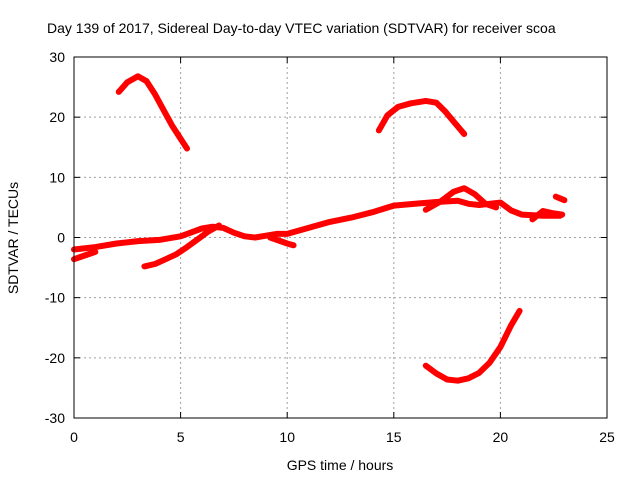  I want to click on x-tick-label: 5, so click(181, 437).